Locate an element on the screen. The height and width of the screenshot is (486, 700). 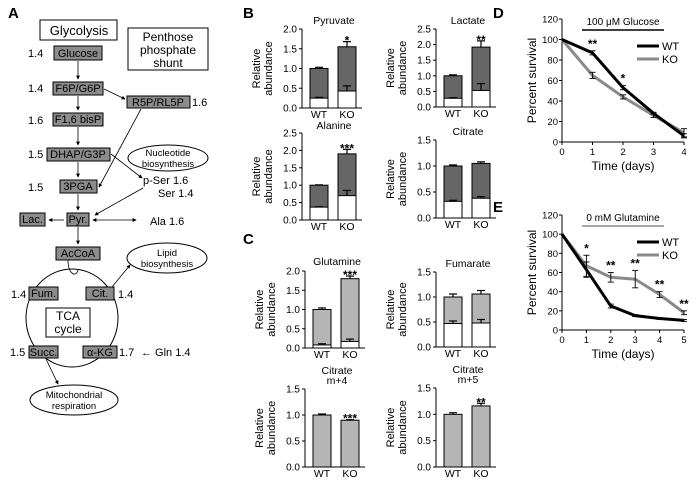
node-f16bisp: F1,6 bisP 1.6 is located at coordinates (66, 119).